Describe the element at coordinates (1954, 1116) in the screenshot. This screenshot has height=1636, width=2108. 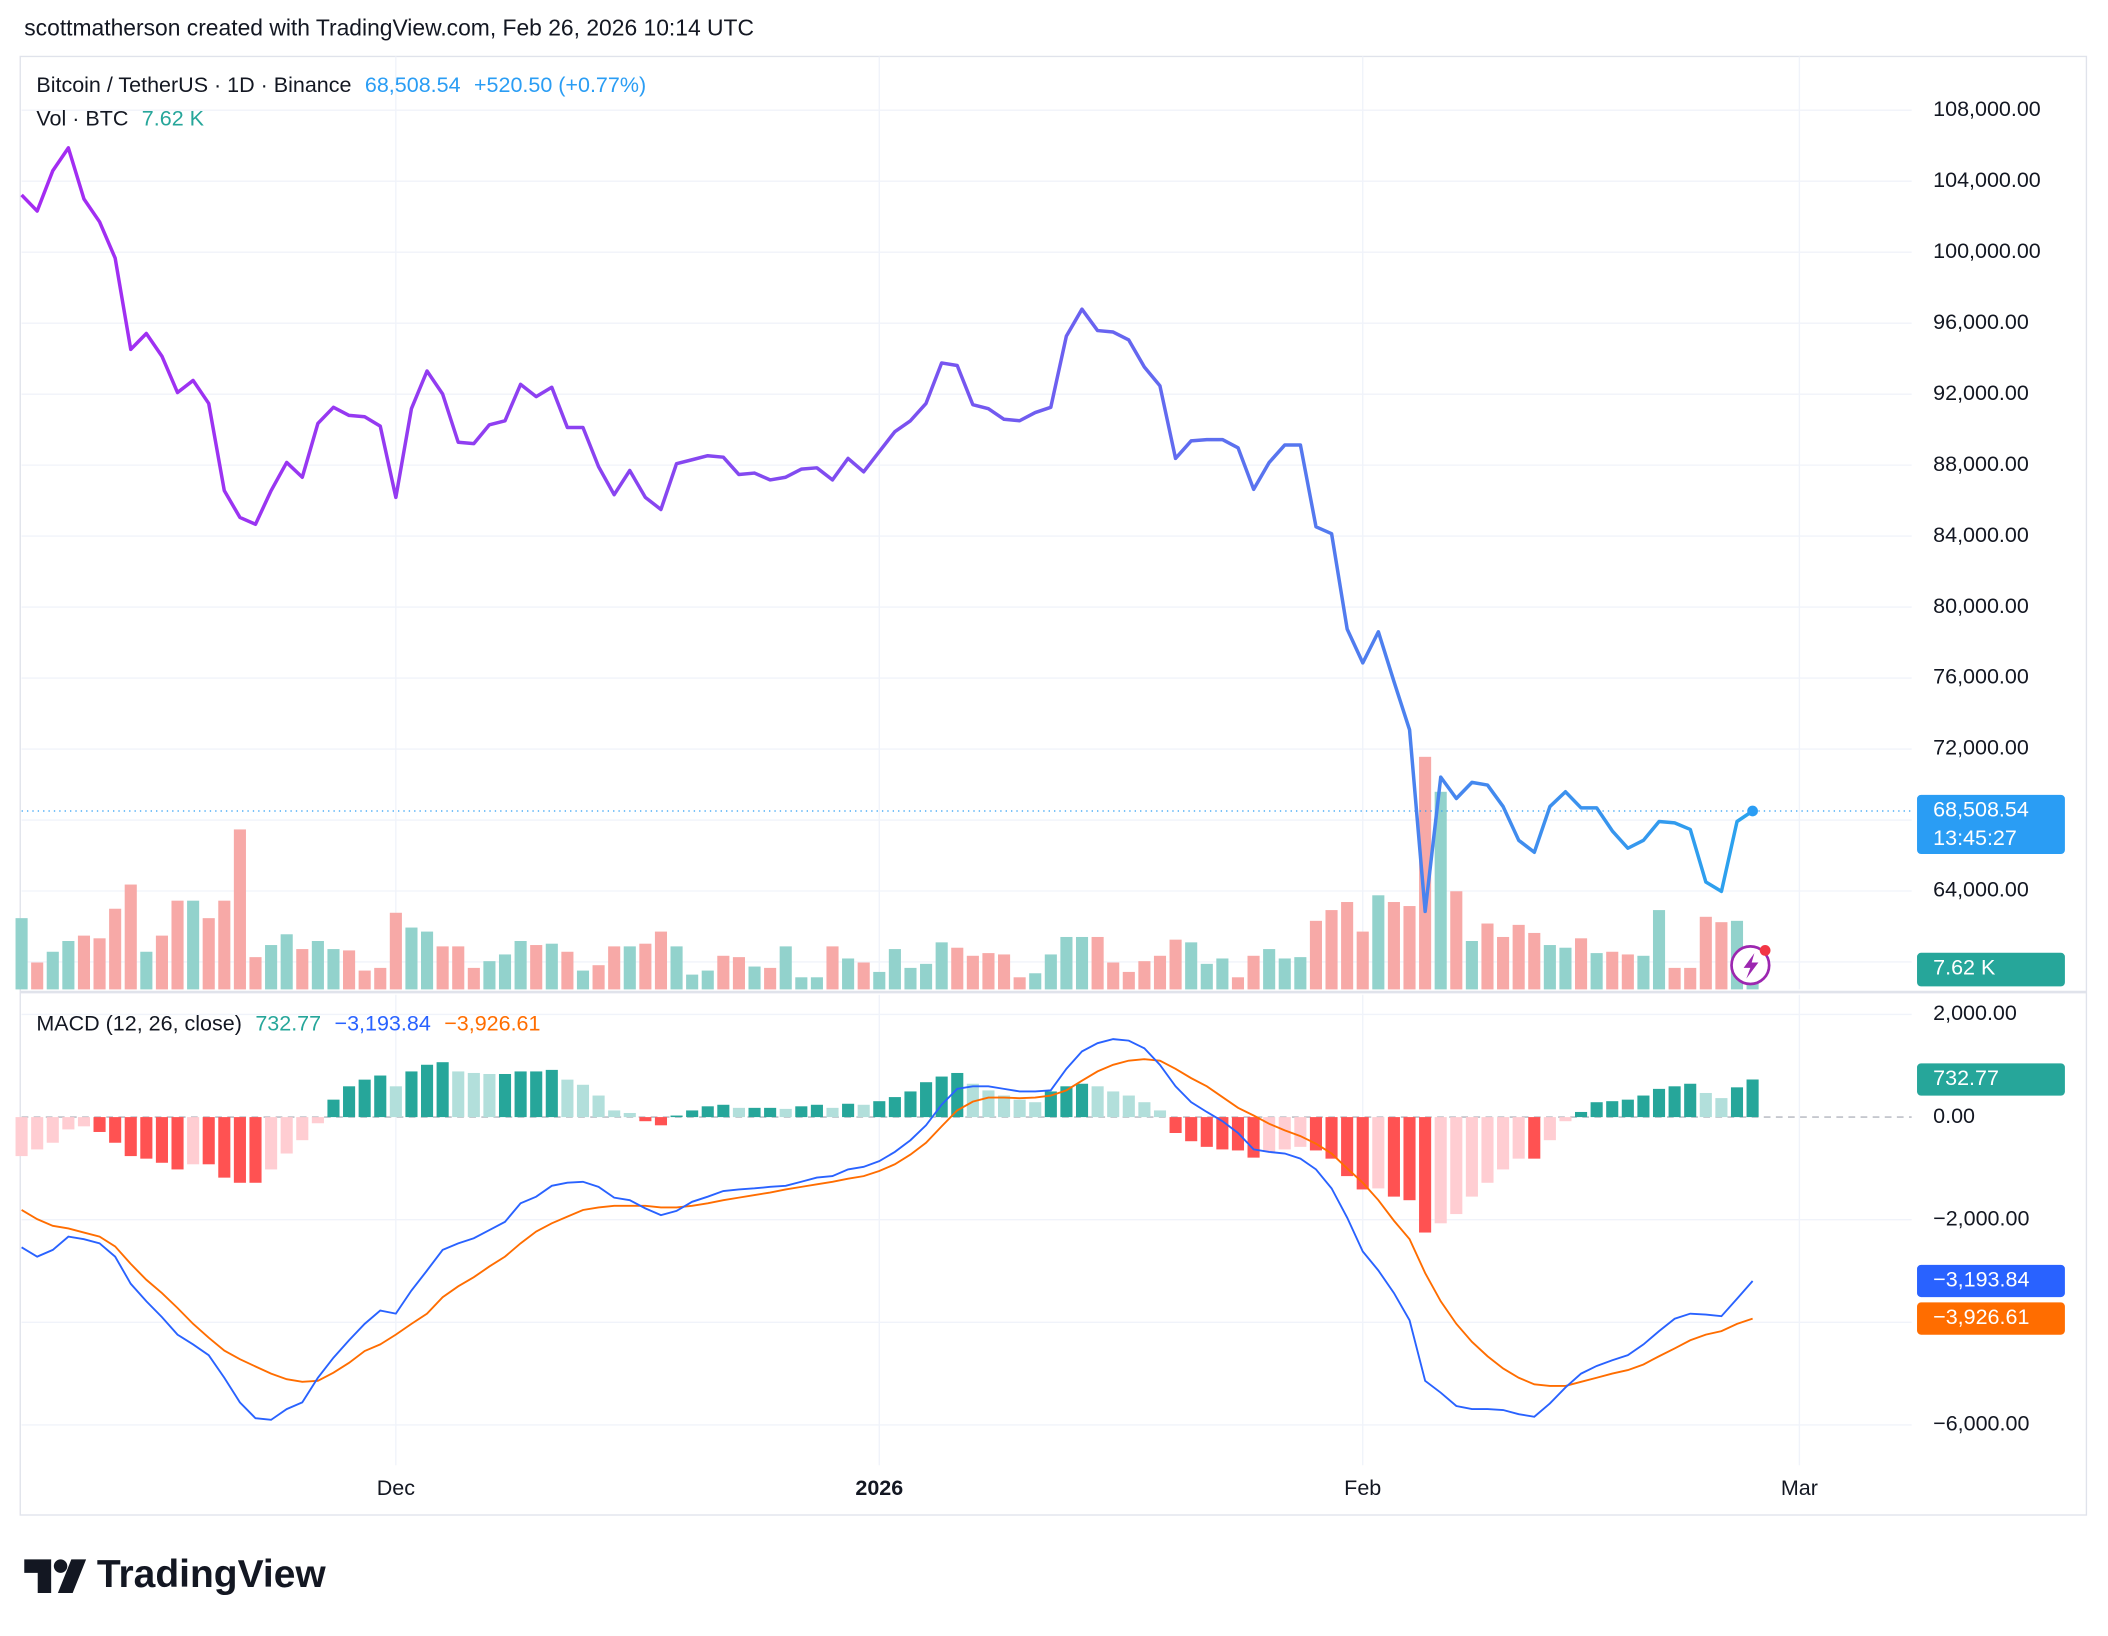
I see `y-tick-label: 0.00` at that location.